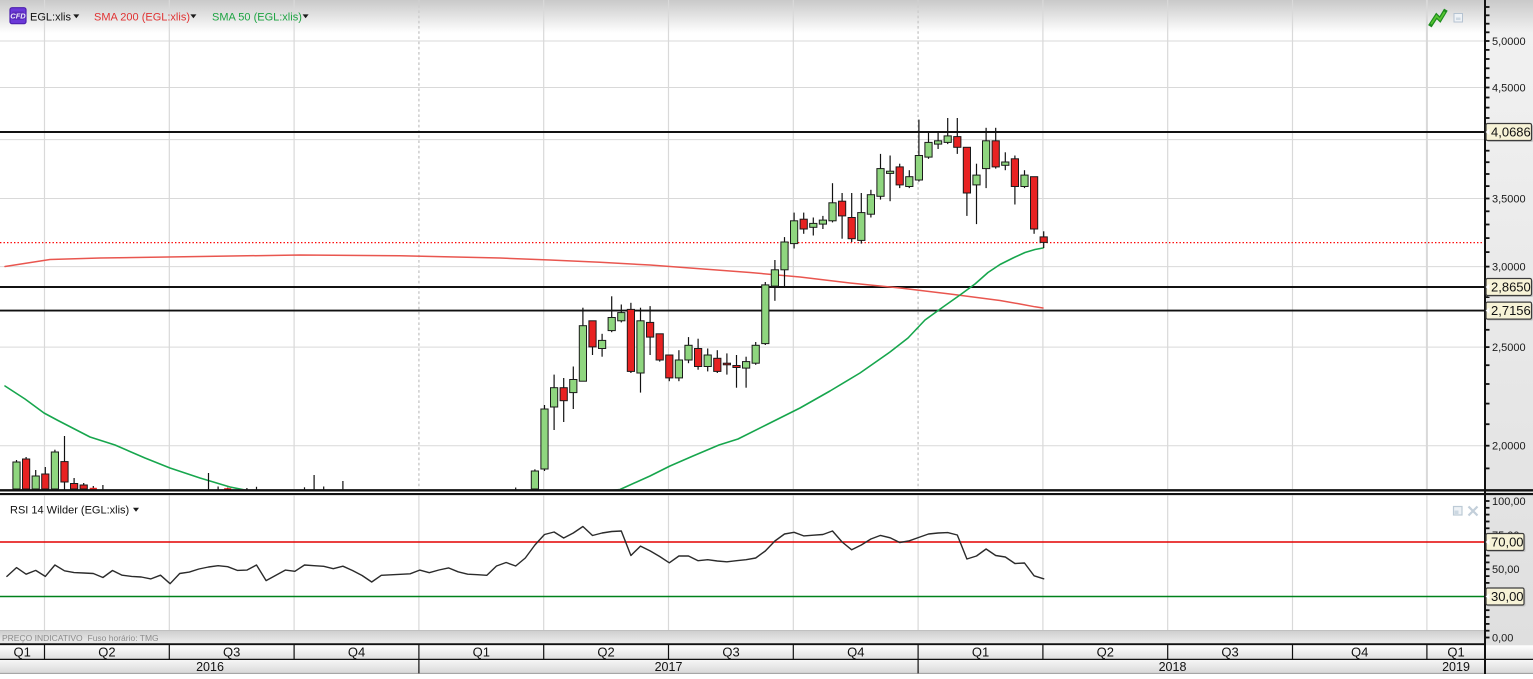  Describe the element at coordinates (1511, 310) in the screenshot. I see `svg-text: 2,7156` at that location.